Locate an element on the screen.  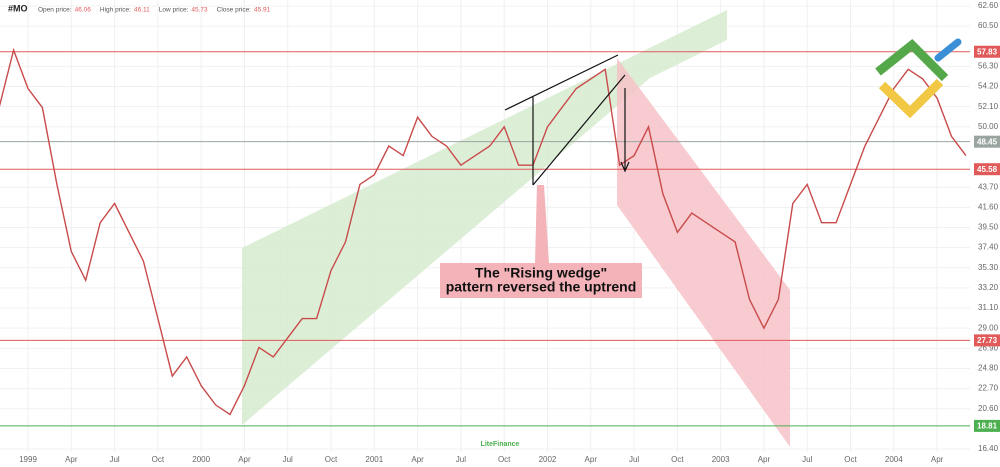
callout-pointer is located at coordinates (542, 224).